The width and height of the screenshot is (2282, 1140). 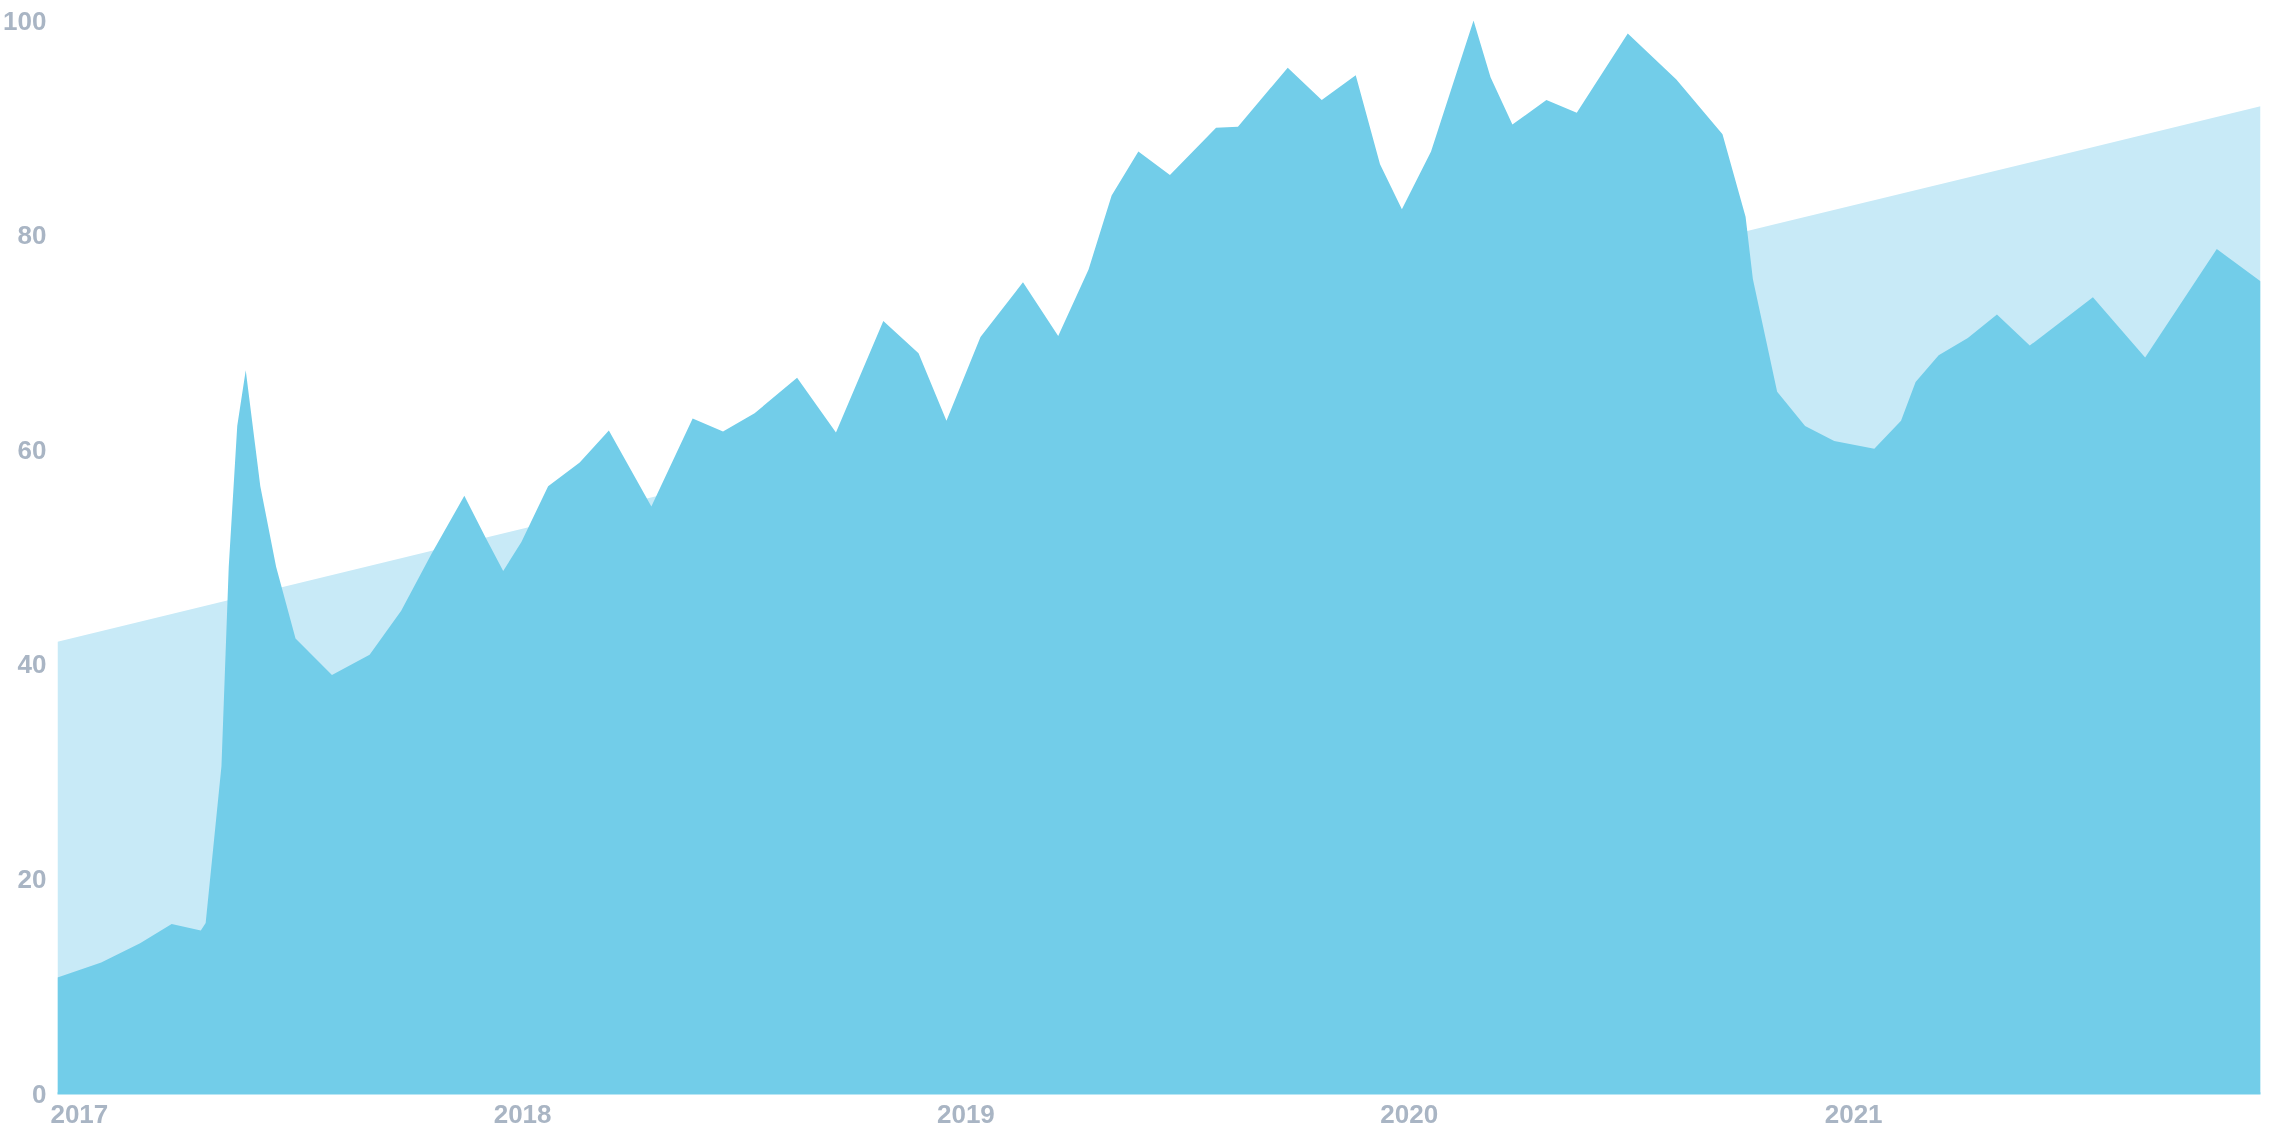 I want to click on y-tick-label: 20, so click(x=32, y=878).